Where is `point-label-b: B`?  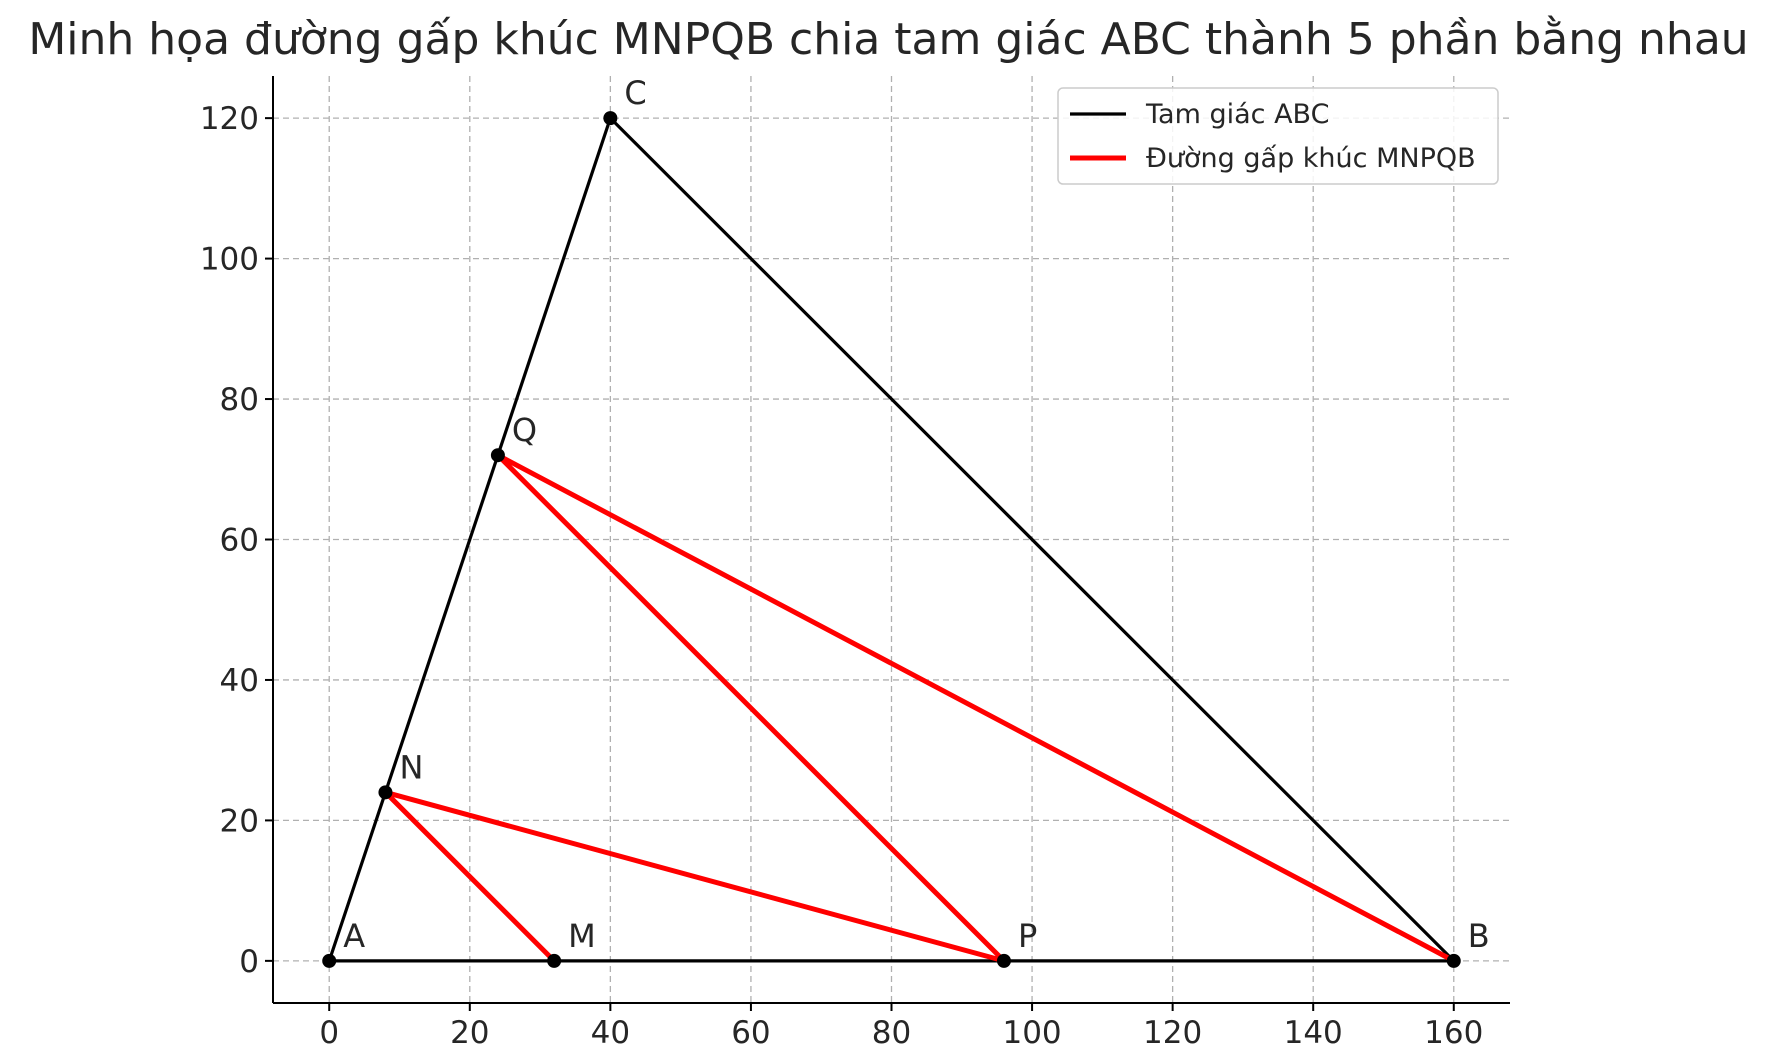
point-label-b: B is located at coordinates (1479, 936).